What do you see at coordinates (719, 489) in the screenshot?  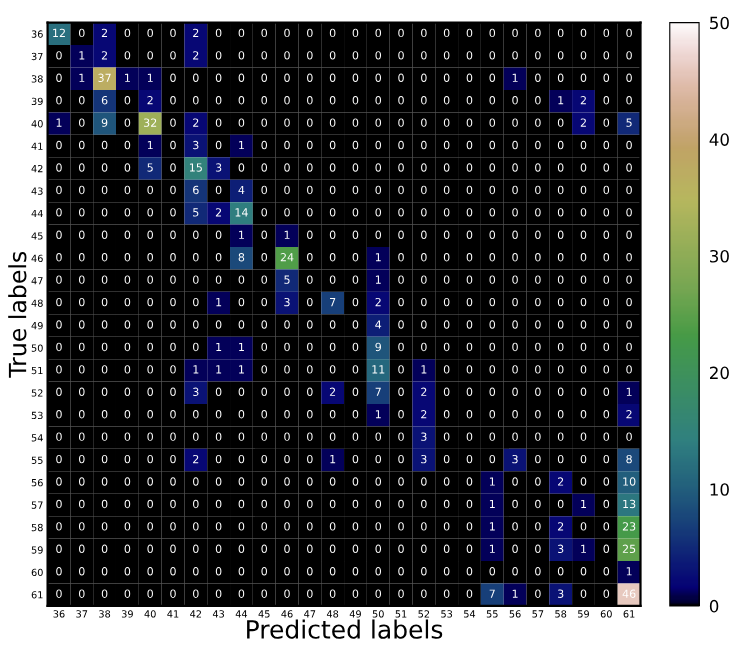 I see `color-bar-label: 10` at bounding box center [719, 489].